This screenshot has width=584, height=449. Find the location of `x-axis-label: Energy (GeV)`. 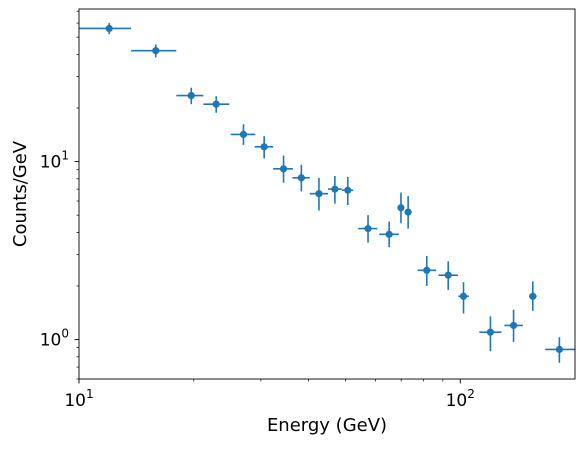

x-axis-label: Energy (GeV) is located at coordinates (327, 425).